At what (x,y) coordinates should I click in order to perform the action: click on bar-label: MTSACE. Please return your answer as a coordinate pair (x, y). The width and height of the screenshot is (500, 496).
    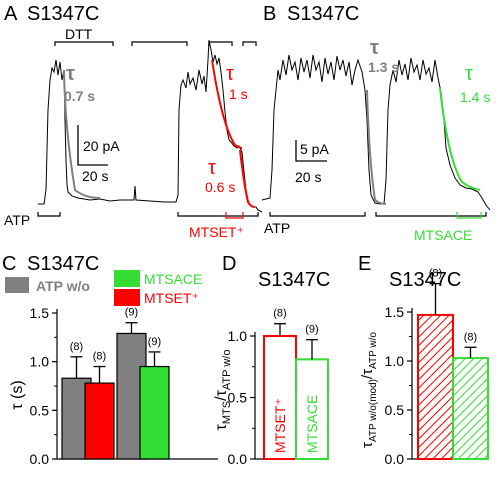
    Looking at the image, I should click on (312, 424).